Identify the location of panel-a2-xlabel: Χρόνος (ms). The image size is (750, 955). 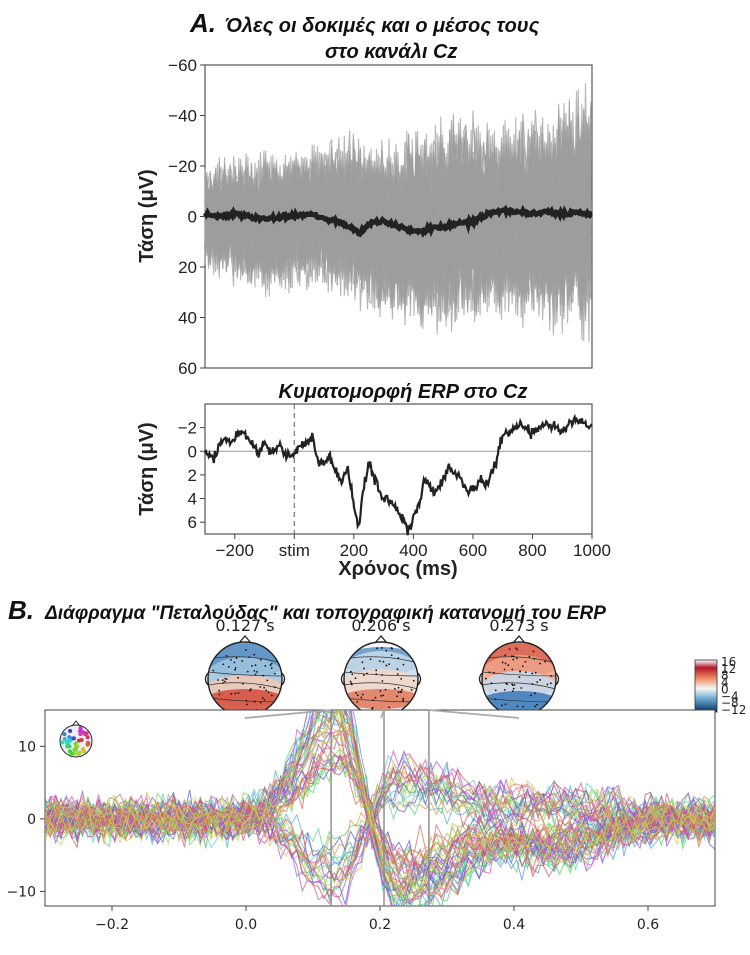
(397, 569).